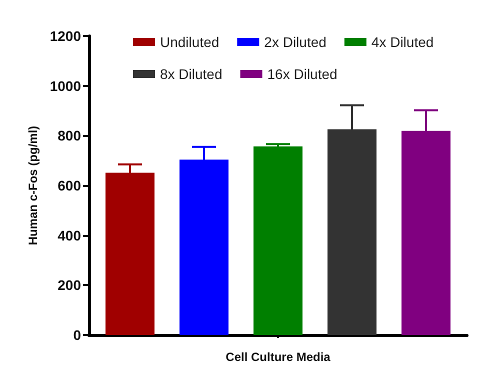 This screenshot has width=484, height=384. I want to click on bar, so click(278, 240).